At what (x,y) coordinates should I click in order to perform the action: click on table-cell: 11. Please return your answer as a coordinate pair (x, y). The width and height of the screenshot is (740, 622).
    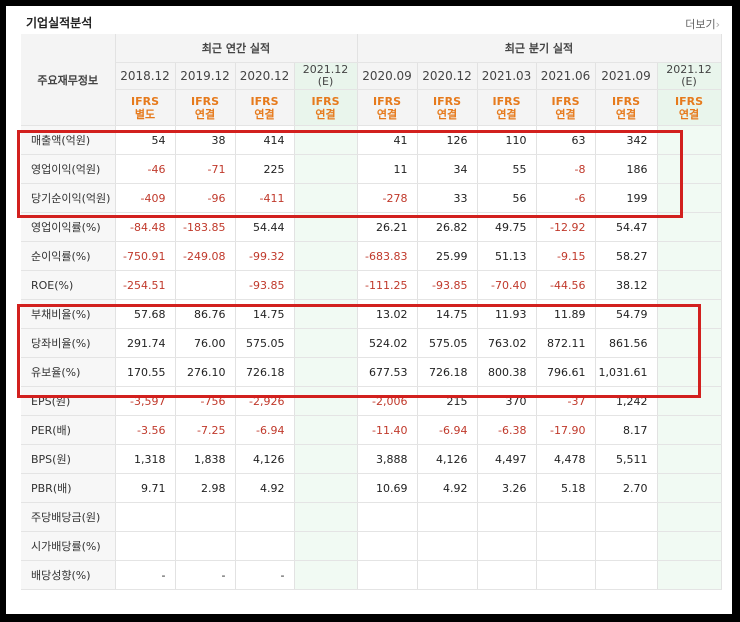
    Looking at the image, I should click on (387, 169).